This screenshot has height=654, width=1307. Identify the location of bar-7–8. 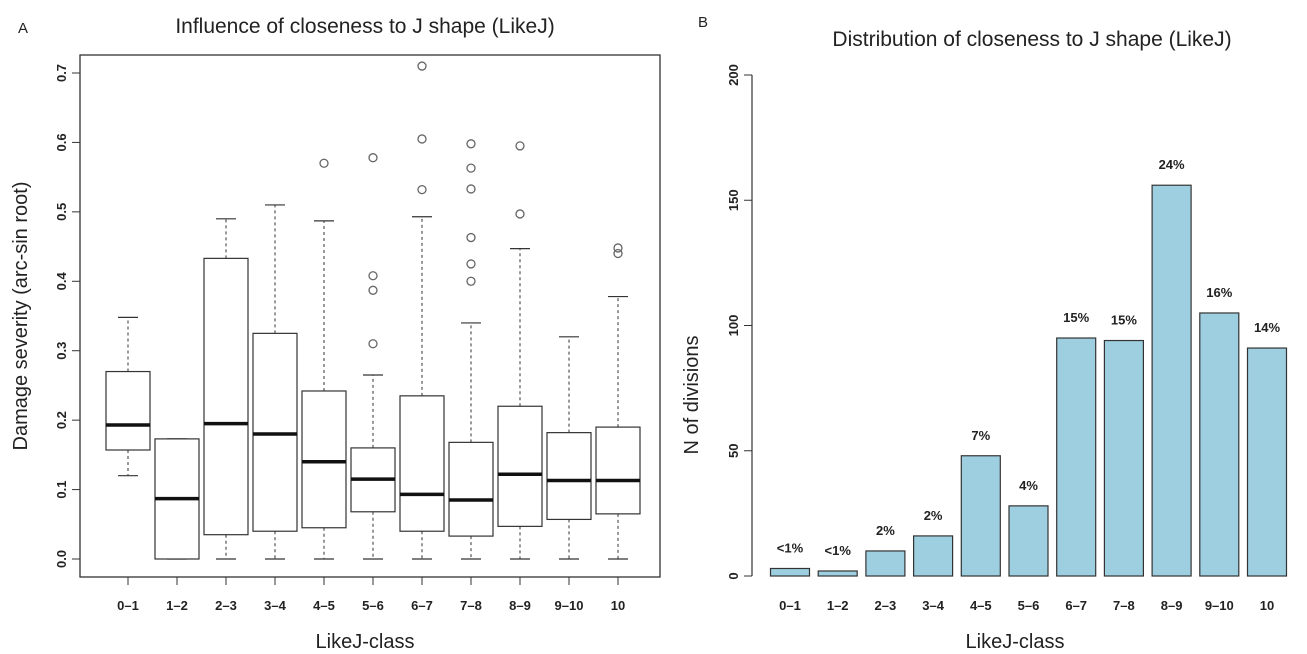
(1124, 458).